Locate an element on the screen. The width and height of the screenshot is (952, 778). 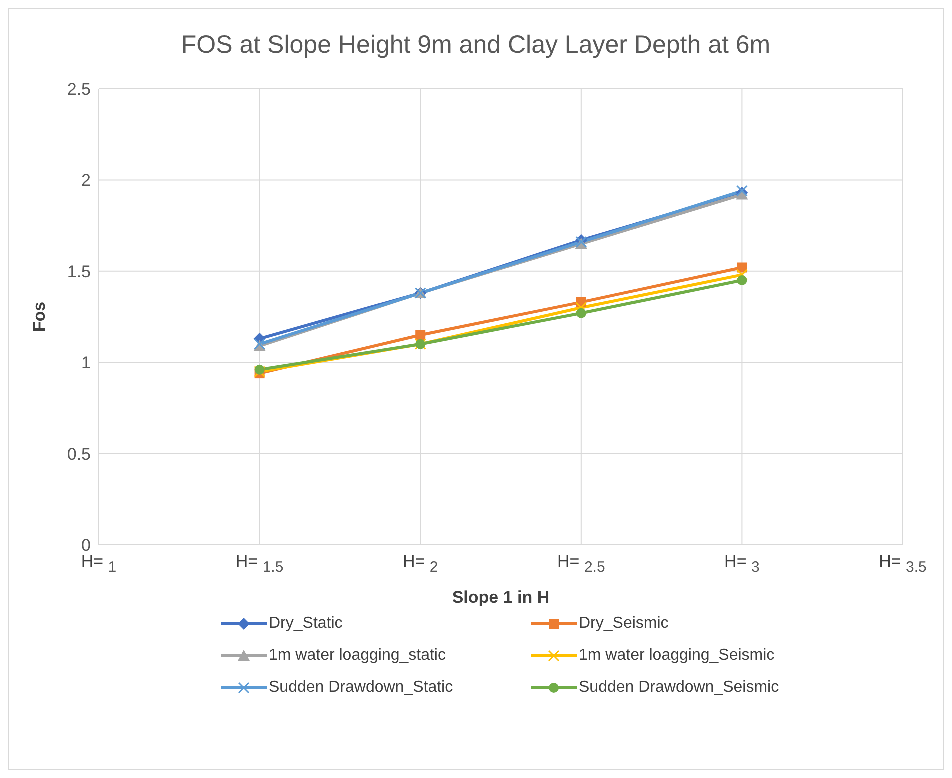
legend-label: Sudden Drawdown_Static is located at coordinates (361, 688).